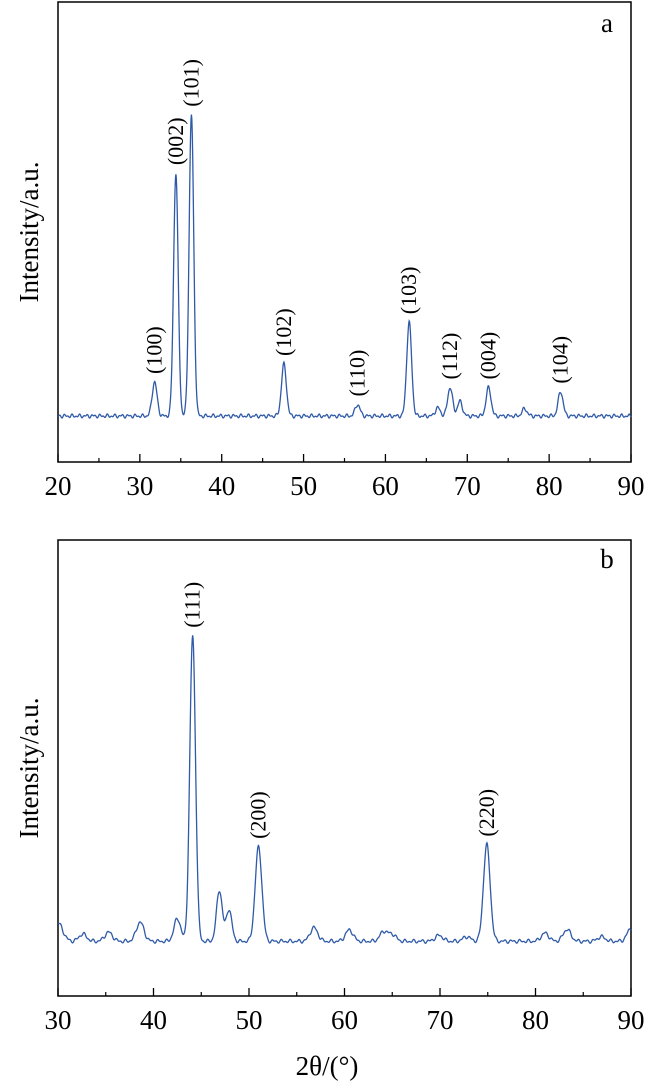  What do you see at coordinates (258, 815) in the screenshot?
I see `peak-label: (200)` at bounding box center [258, 815].